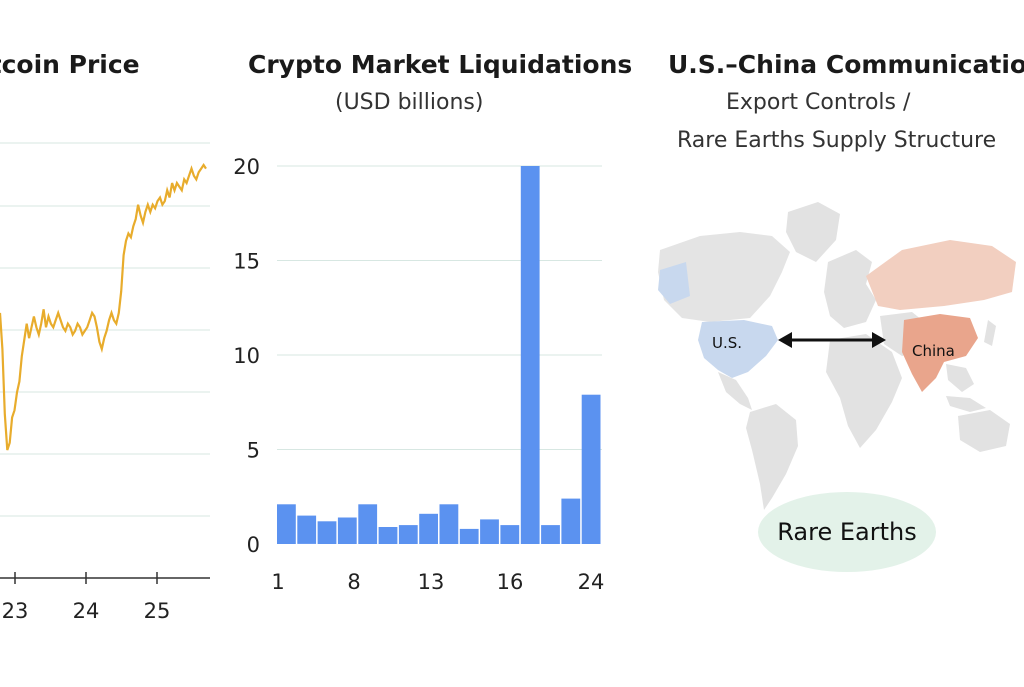 The image size is (1024, 687). Describe the element at coordinates (440, 64) in the screenshot. I see `liquidations-chart-title: Crypto Market Liquidations` at that location.